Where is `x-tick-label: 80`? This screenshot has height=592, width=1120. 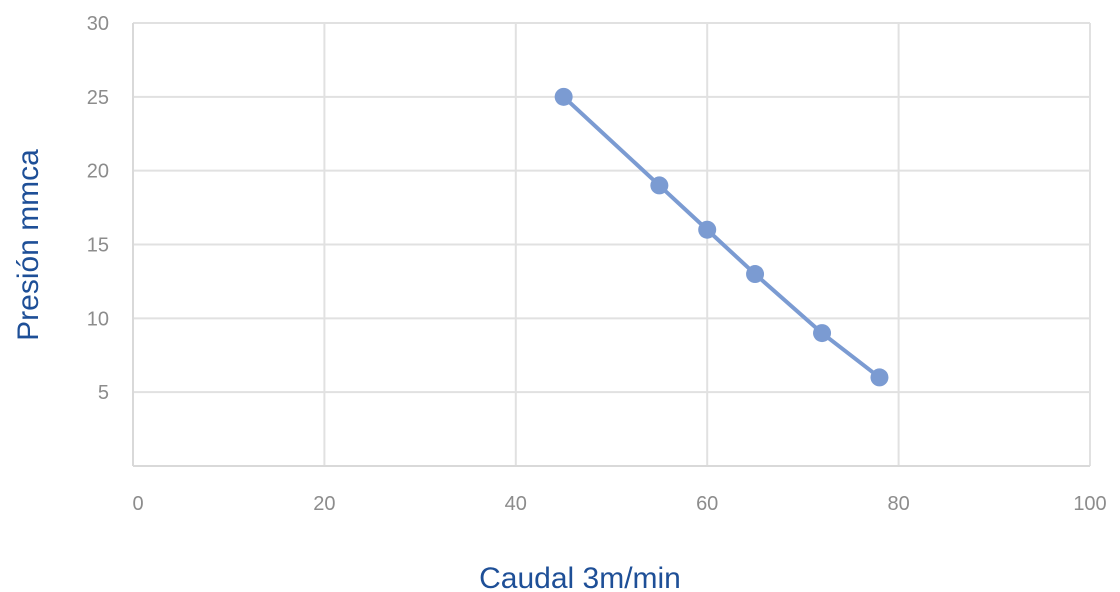 x-tick-label: 80 is located at coordinates (898, 504).